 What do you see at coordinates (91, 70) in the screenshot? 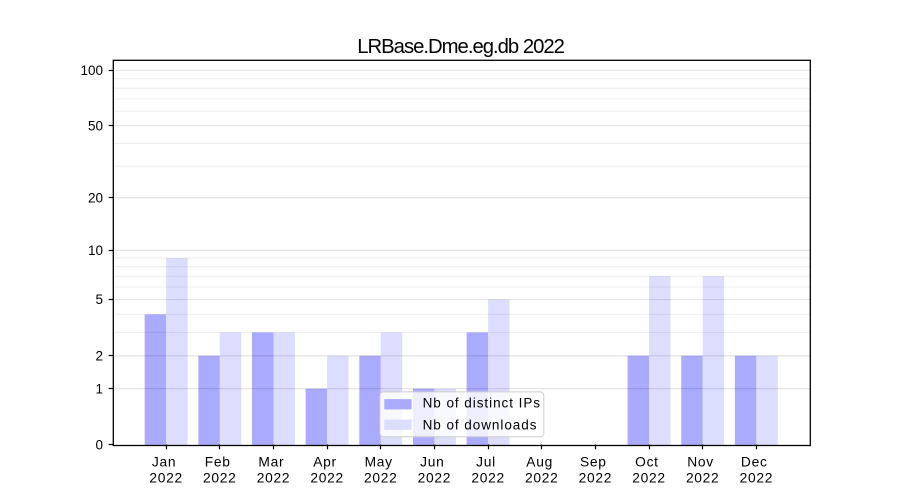
I see `svg-text: 100` at bounding box center [91, 70].